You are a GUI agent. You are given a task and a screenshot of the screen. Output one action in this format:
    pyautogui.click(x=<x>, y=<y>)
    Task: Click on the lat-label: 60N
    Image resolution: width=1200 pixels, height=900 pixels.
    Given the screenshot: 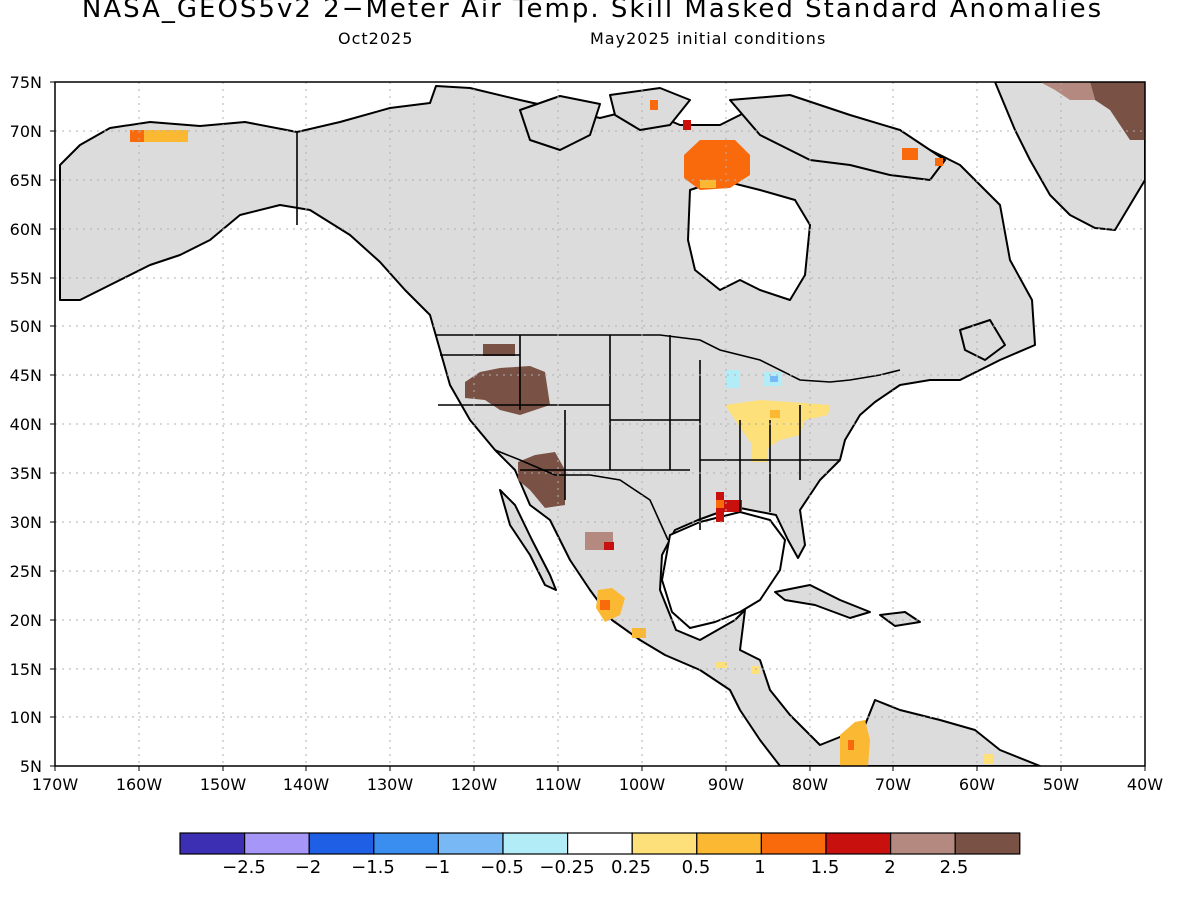 What is the action you would take?
    pyautogui.click(x=26, y=229)
    